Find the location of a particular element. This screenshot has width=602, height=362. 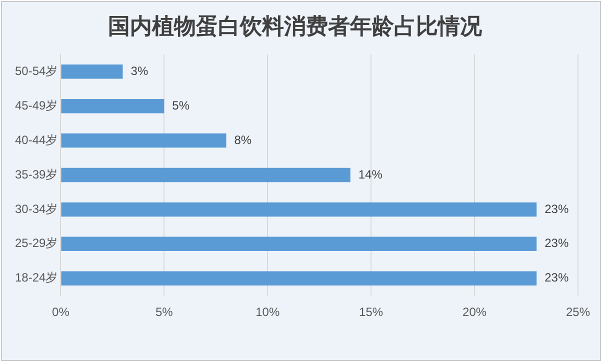

x-tick-label: 0% is located at coordinates (61, 312).